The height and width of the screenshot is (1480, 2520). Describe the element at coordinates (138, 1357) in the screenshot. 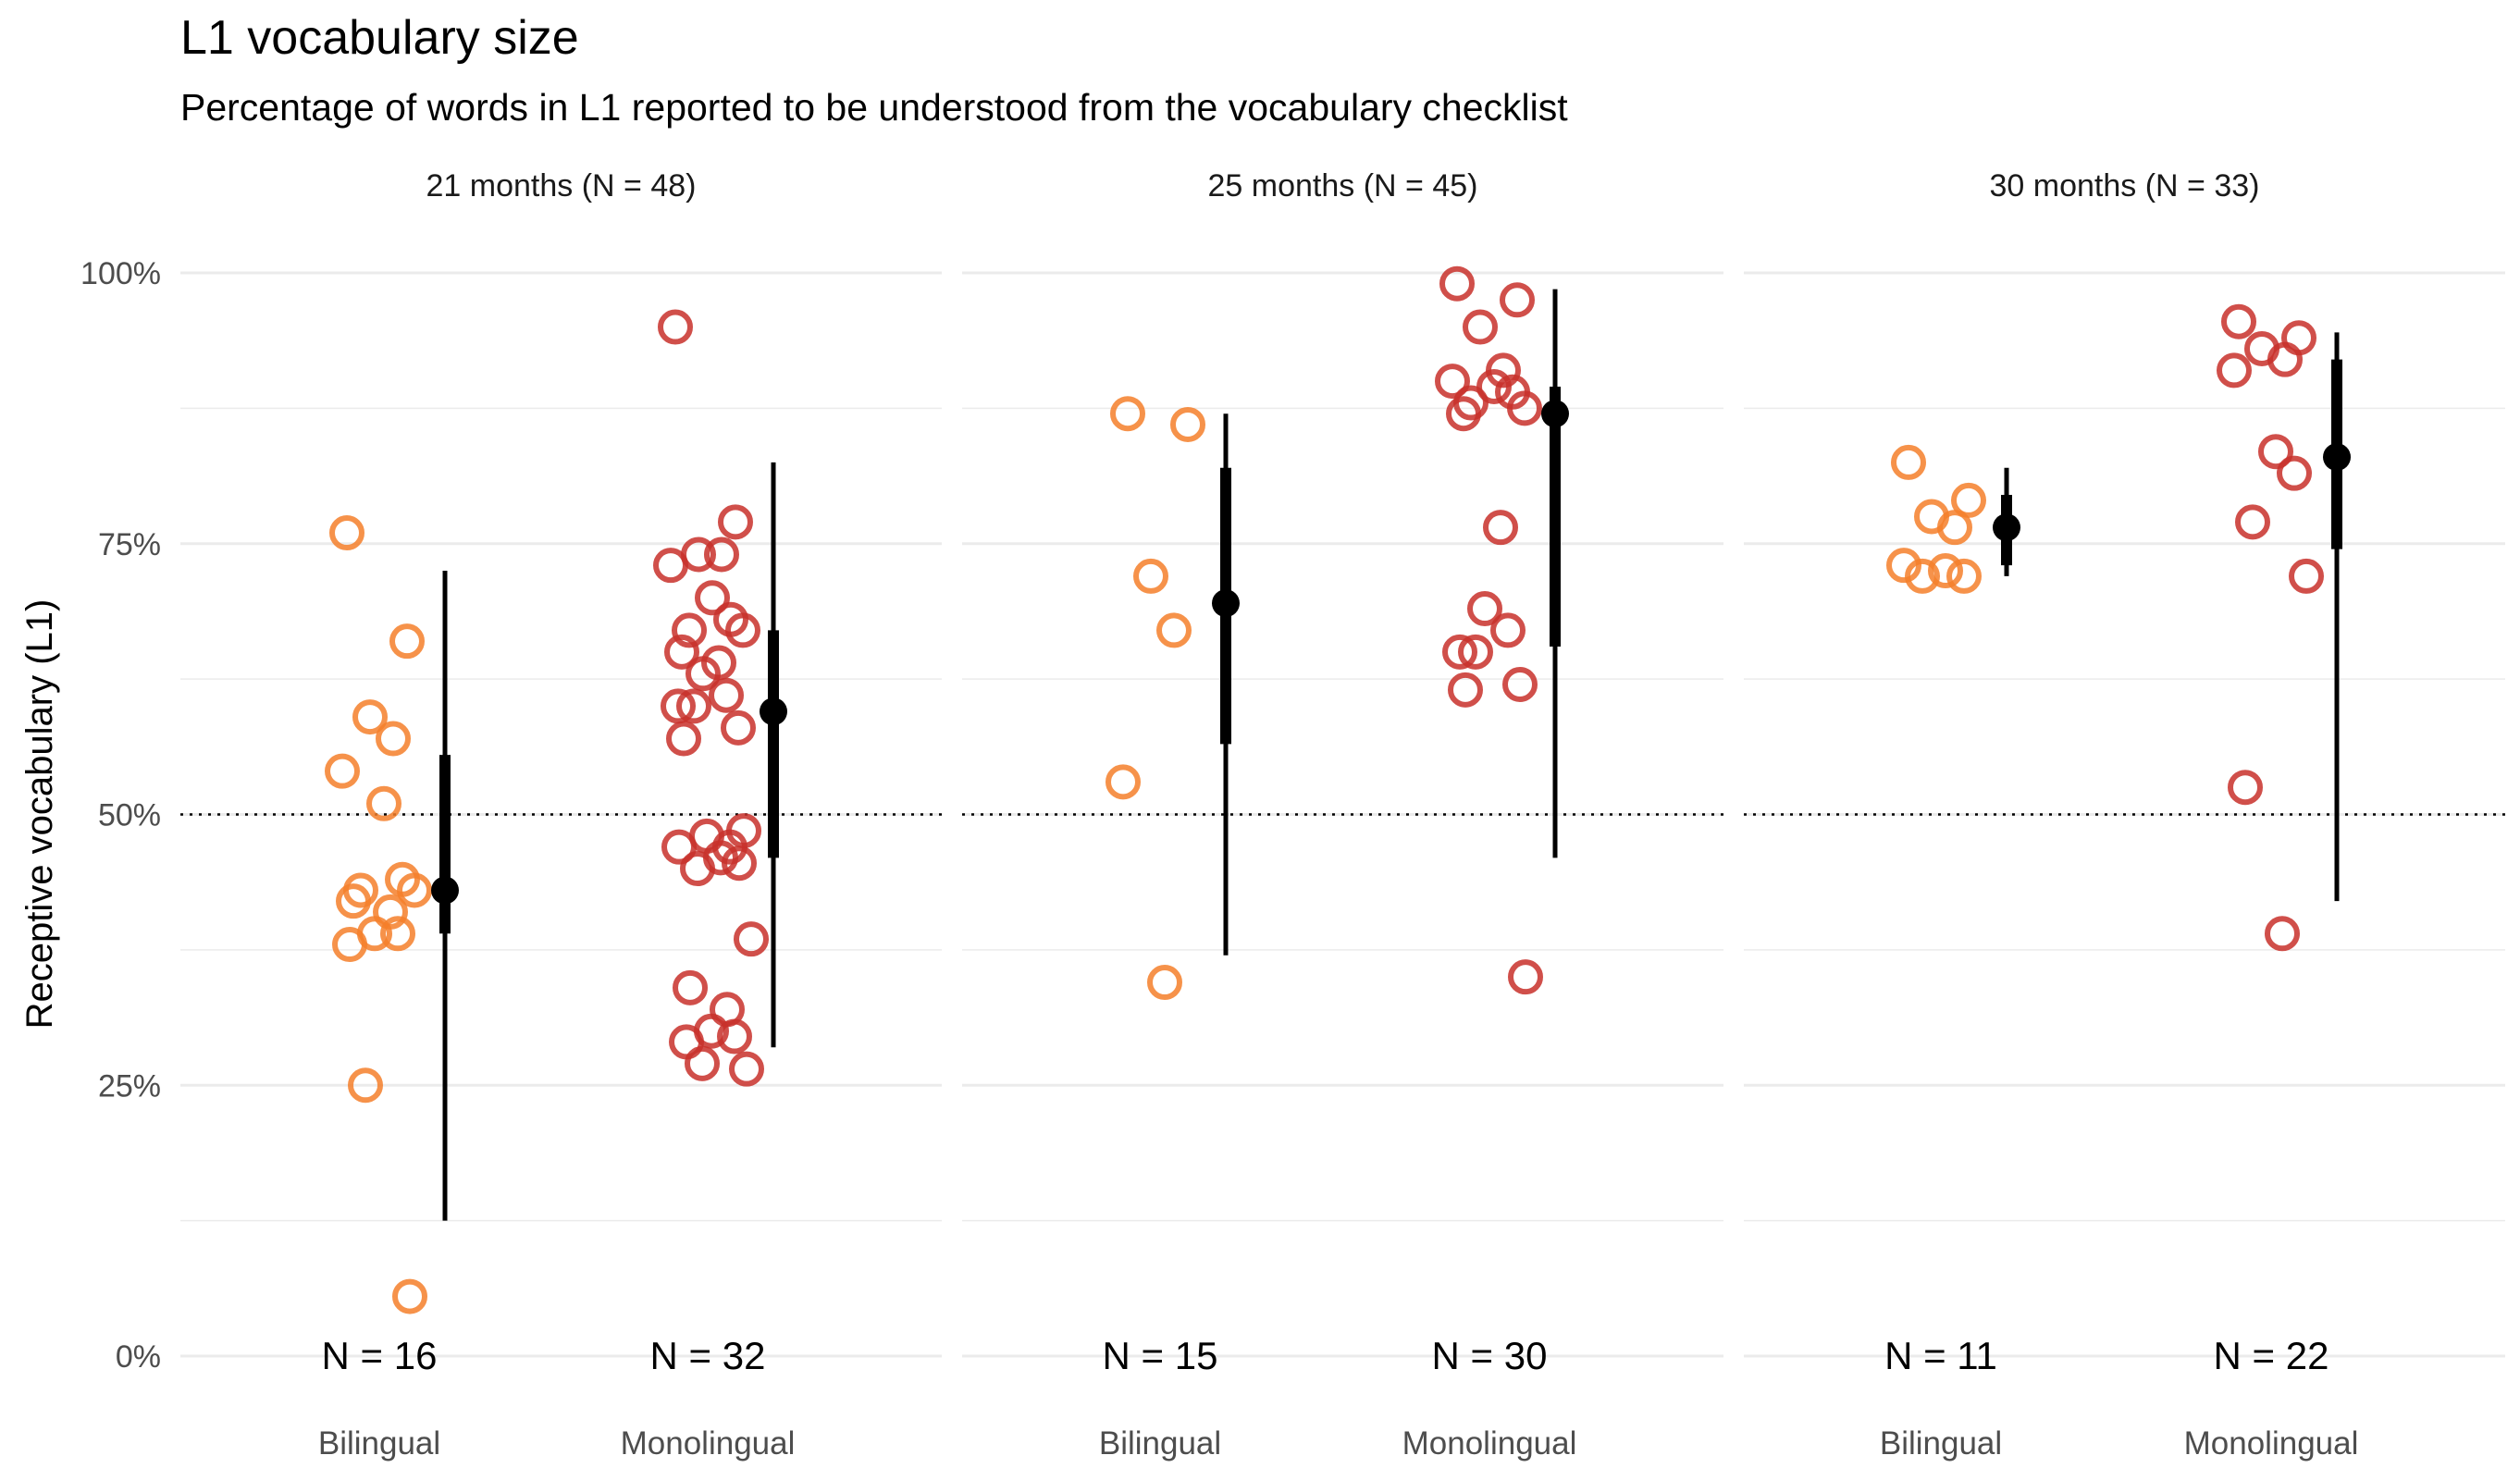

I see `y-tick-label: 0%` at that location.